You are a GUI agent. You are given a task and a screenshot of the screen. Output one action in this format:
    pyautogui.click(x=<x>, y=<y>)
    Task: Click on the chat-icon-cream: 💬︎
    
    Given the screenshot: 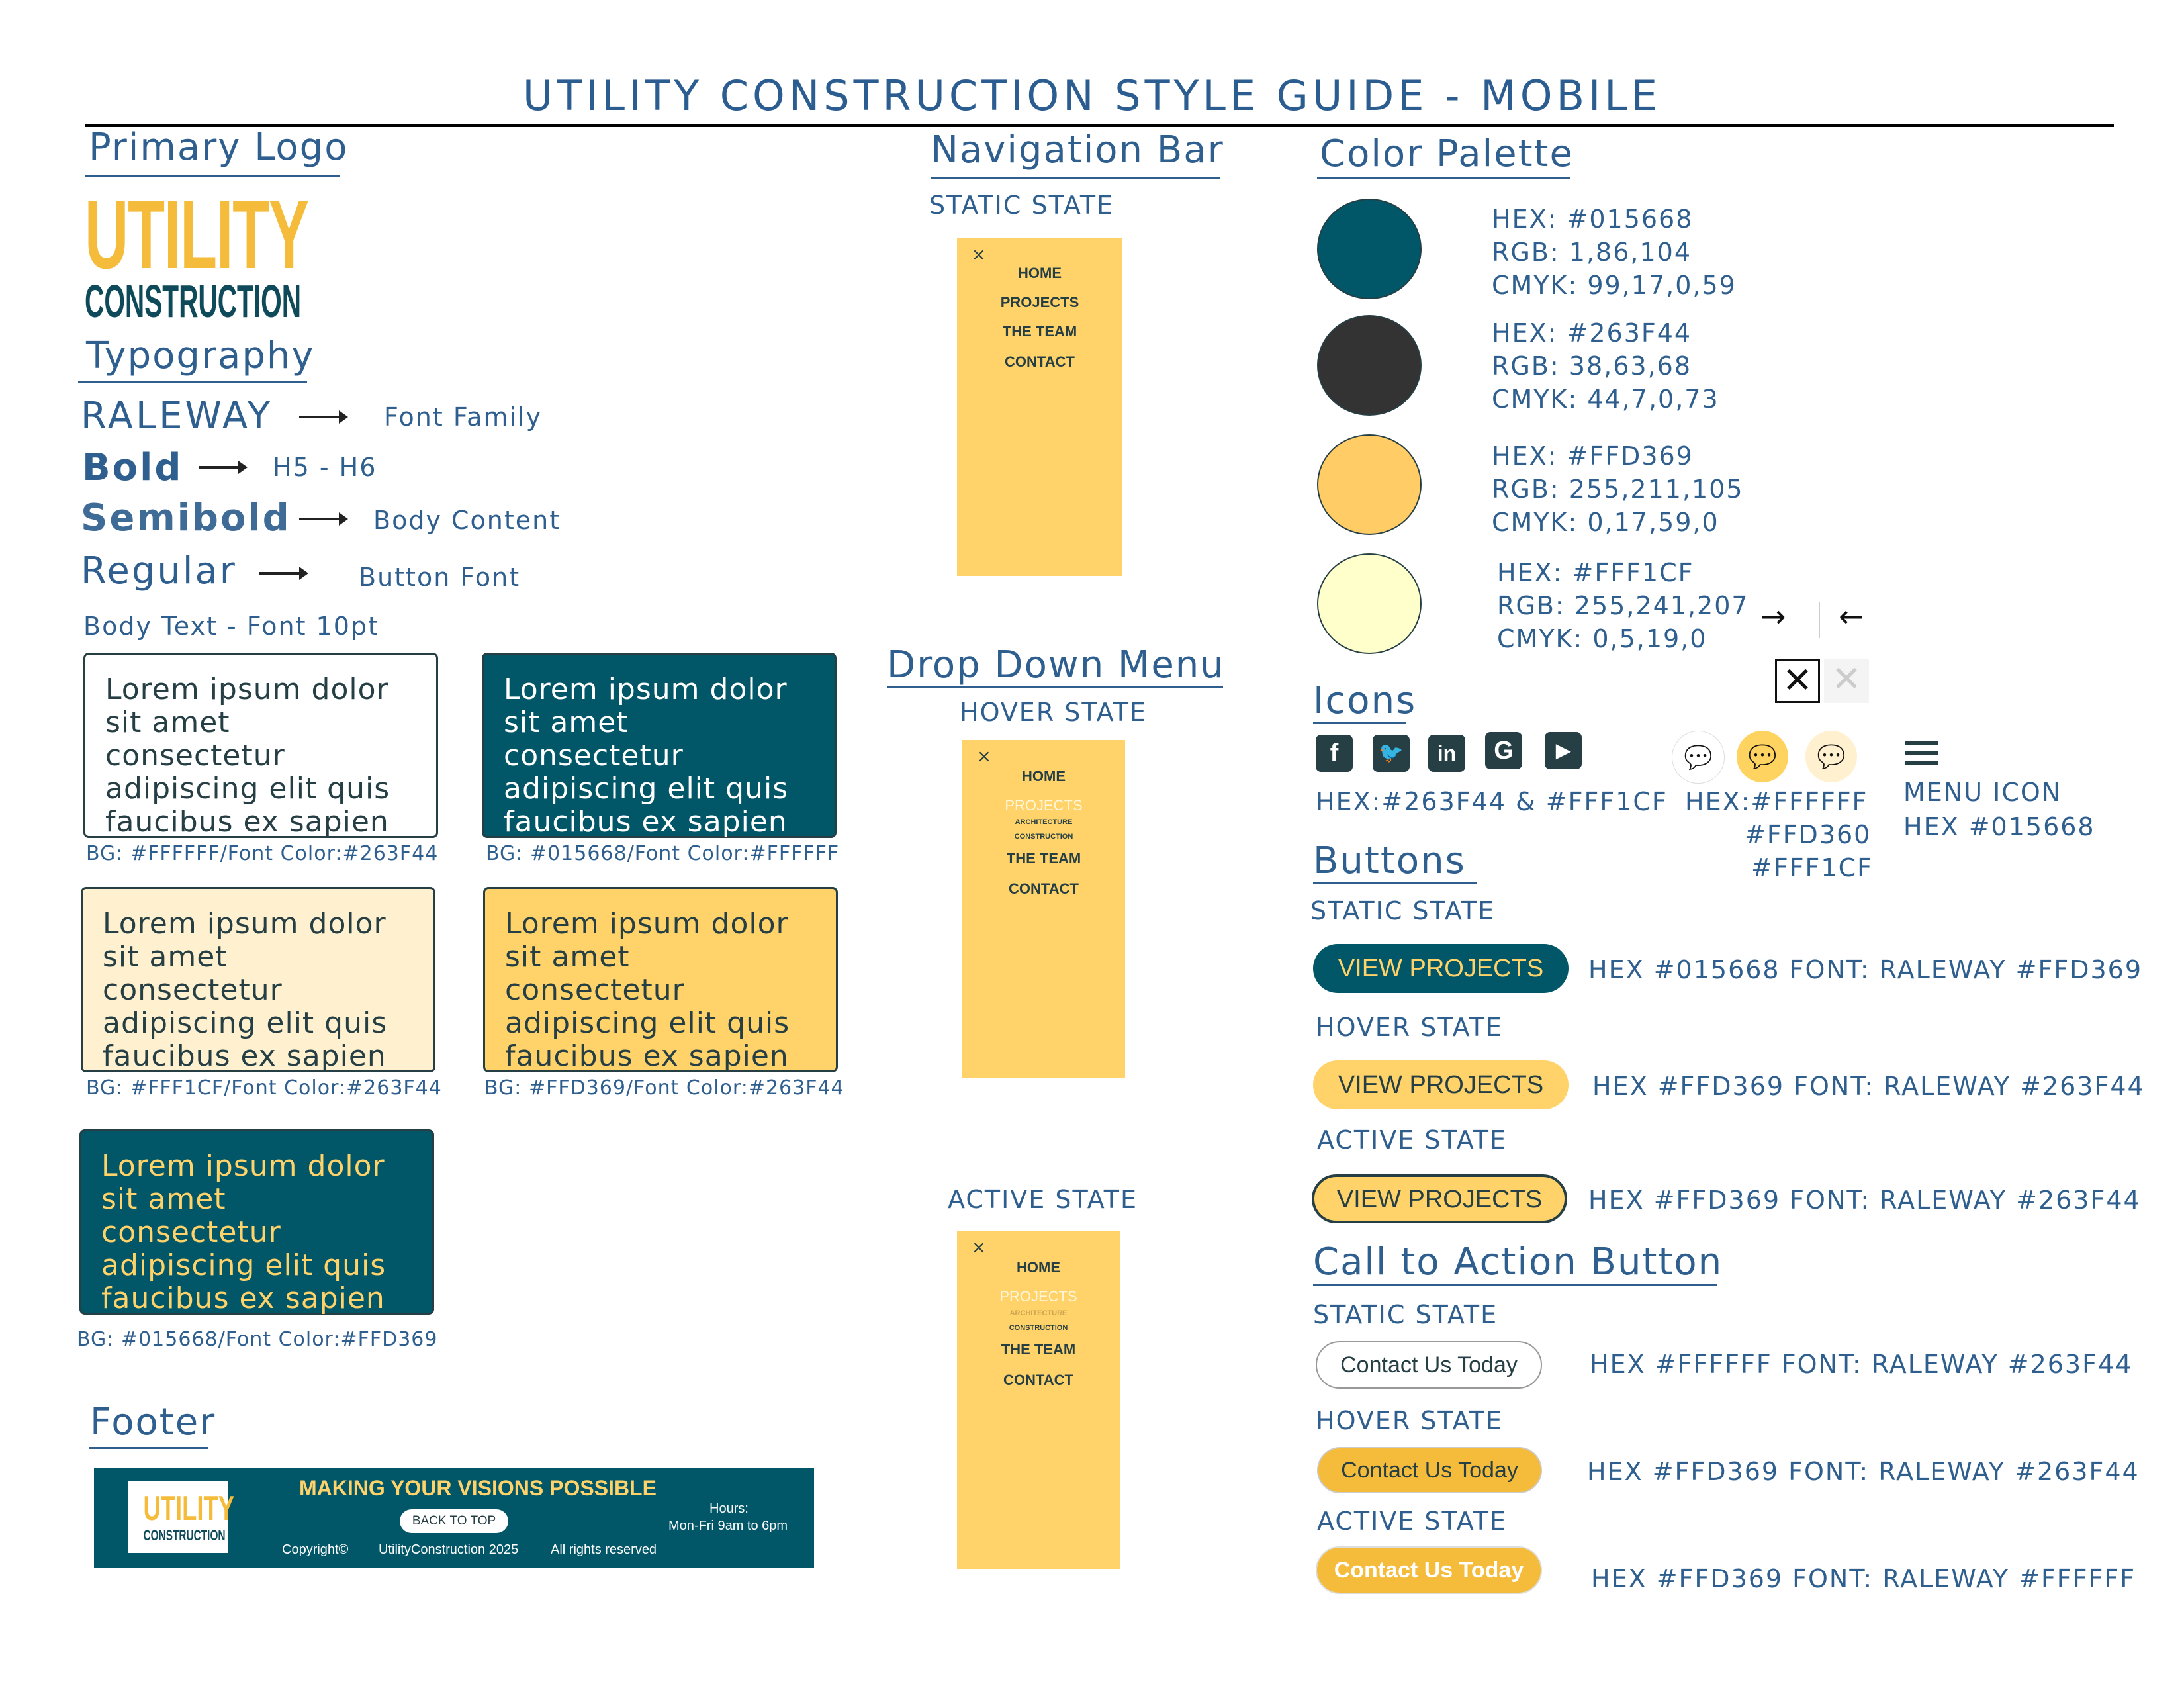 What is the action you would take?
    pyautogui.click(x=1831, y=756)
    